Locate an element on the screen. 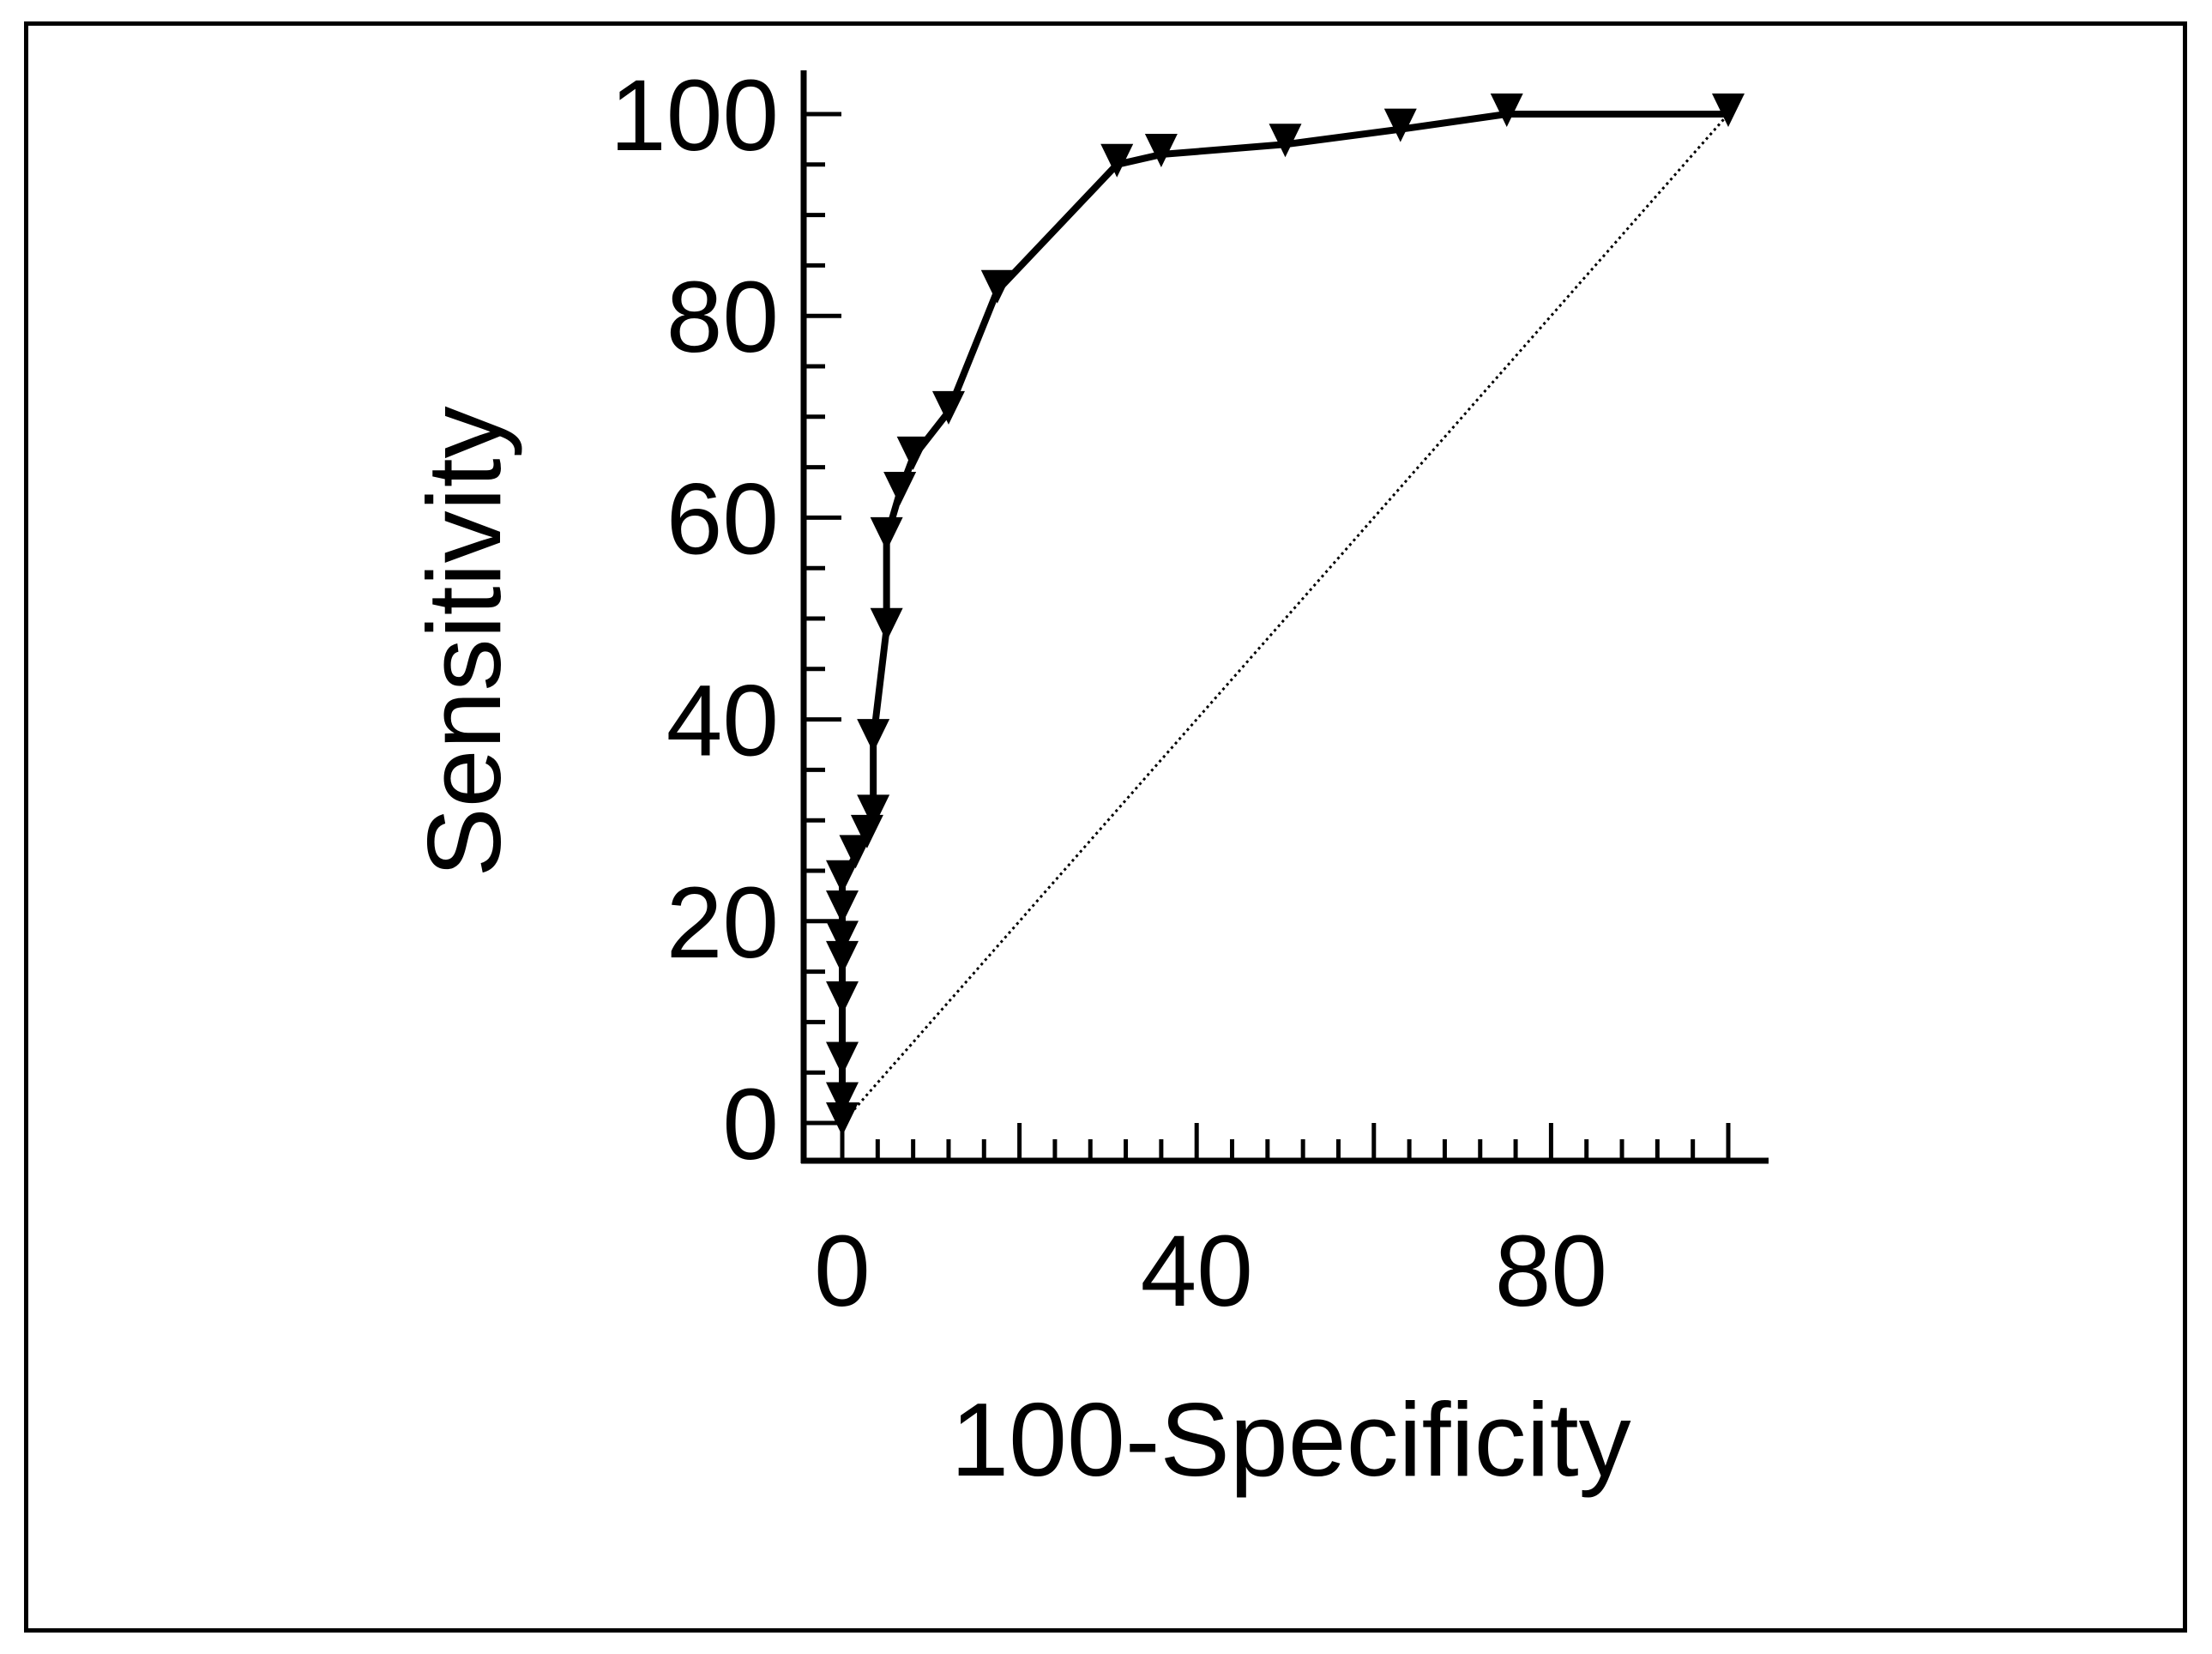  y-axis-title: Sensitivity is located at coordinates (464, 641).